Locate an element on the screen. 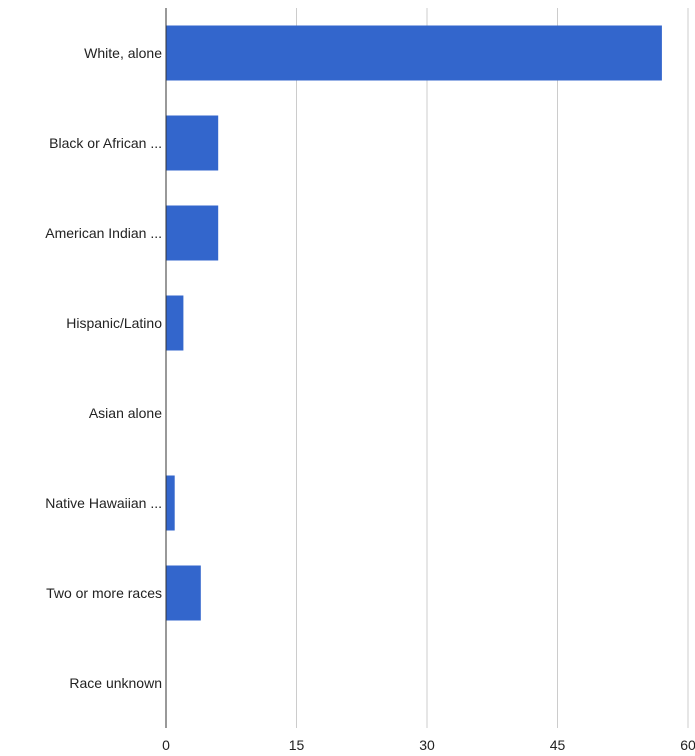 The height and width of the screenshot is (756, 695). category-label-4: Asian alone is located at coordinates (125, 413).